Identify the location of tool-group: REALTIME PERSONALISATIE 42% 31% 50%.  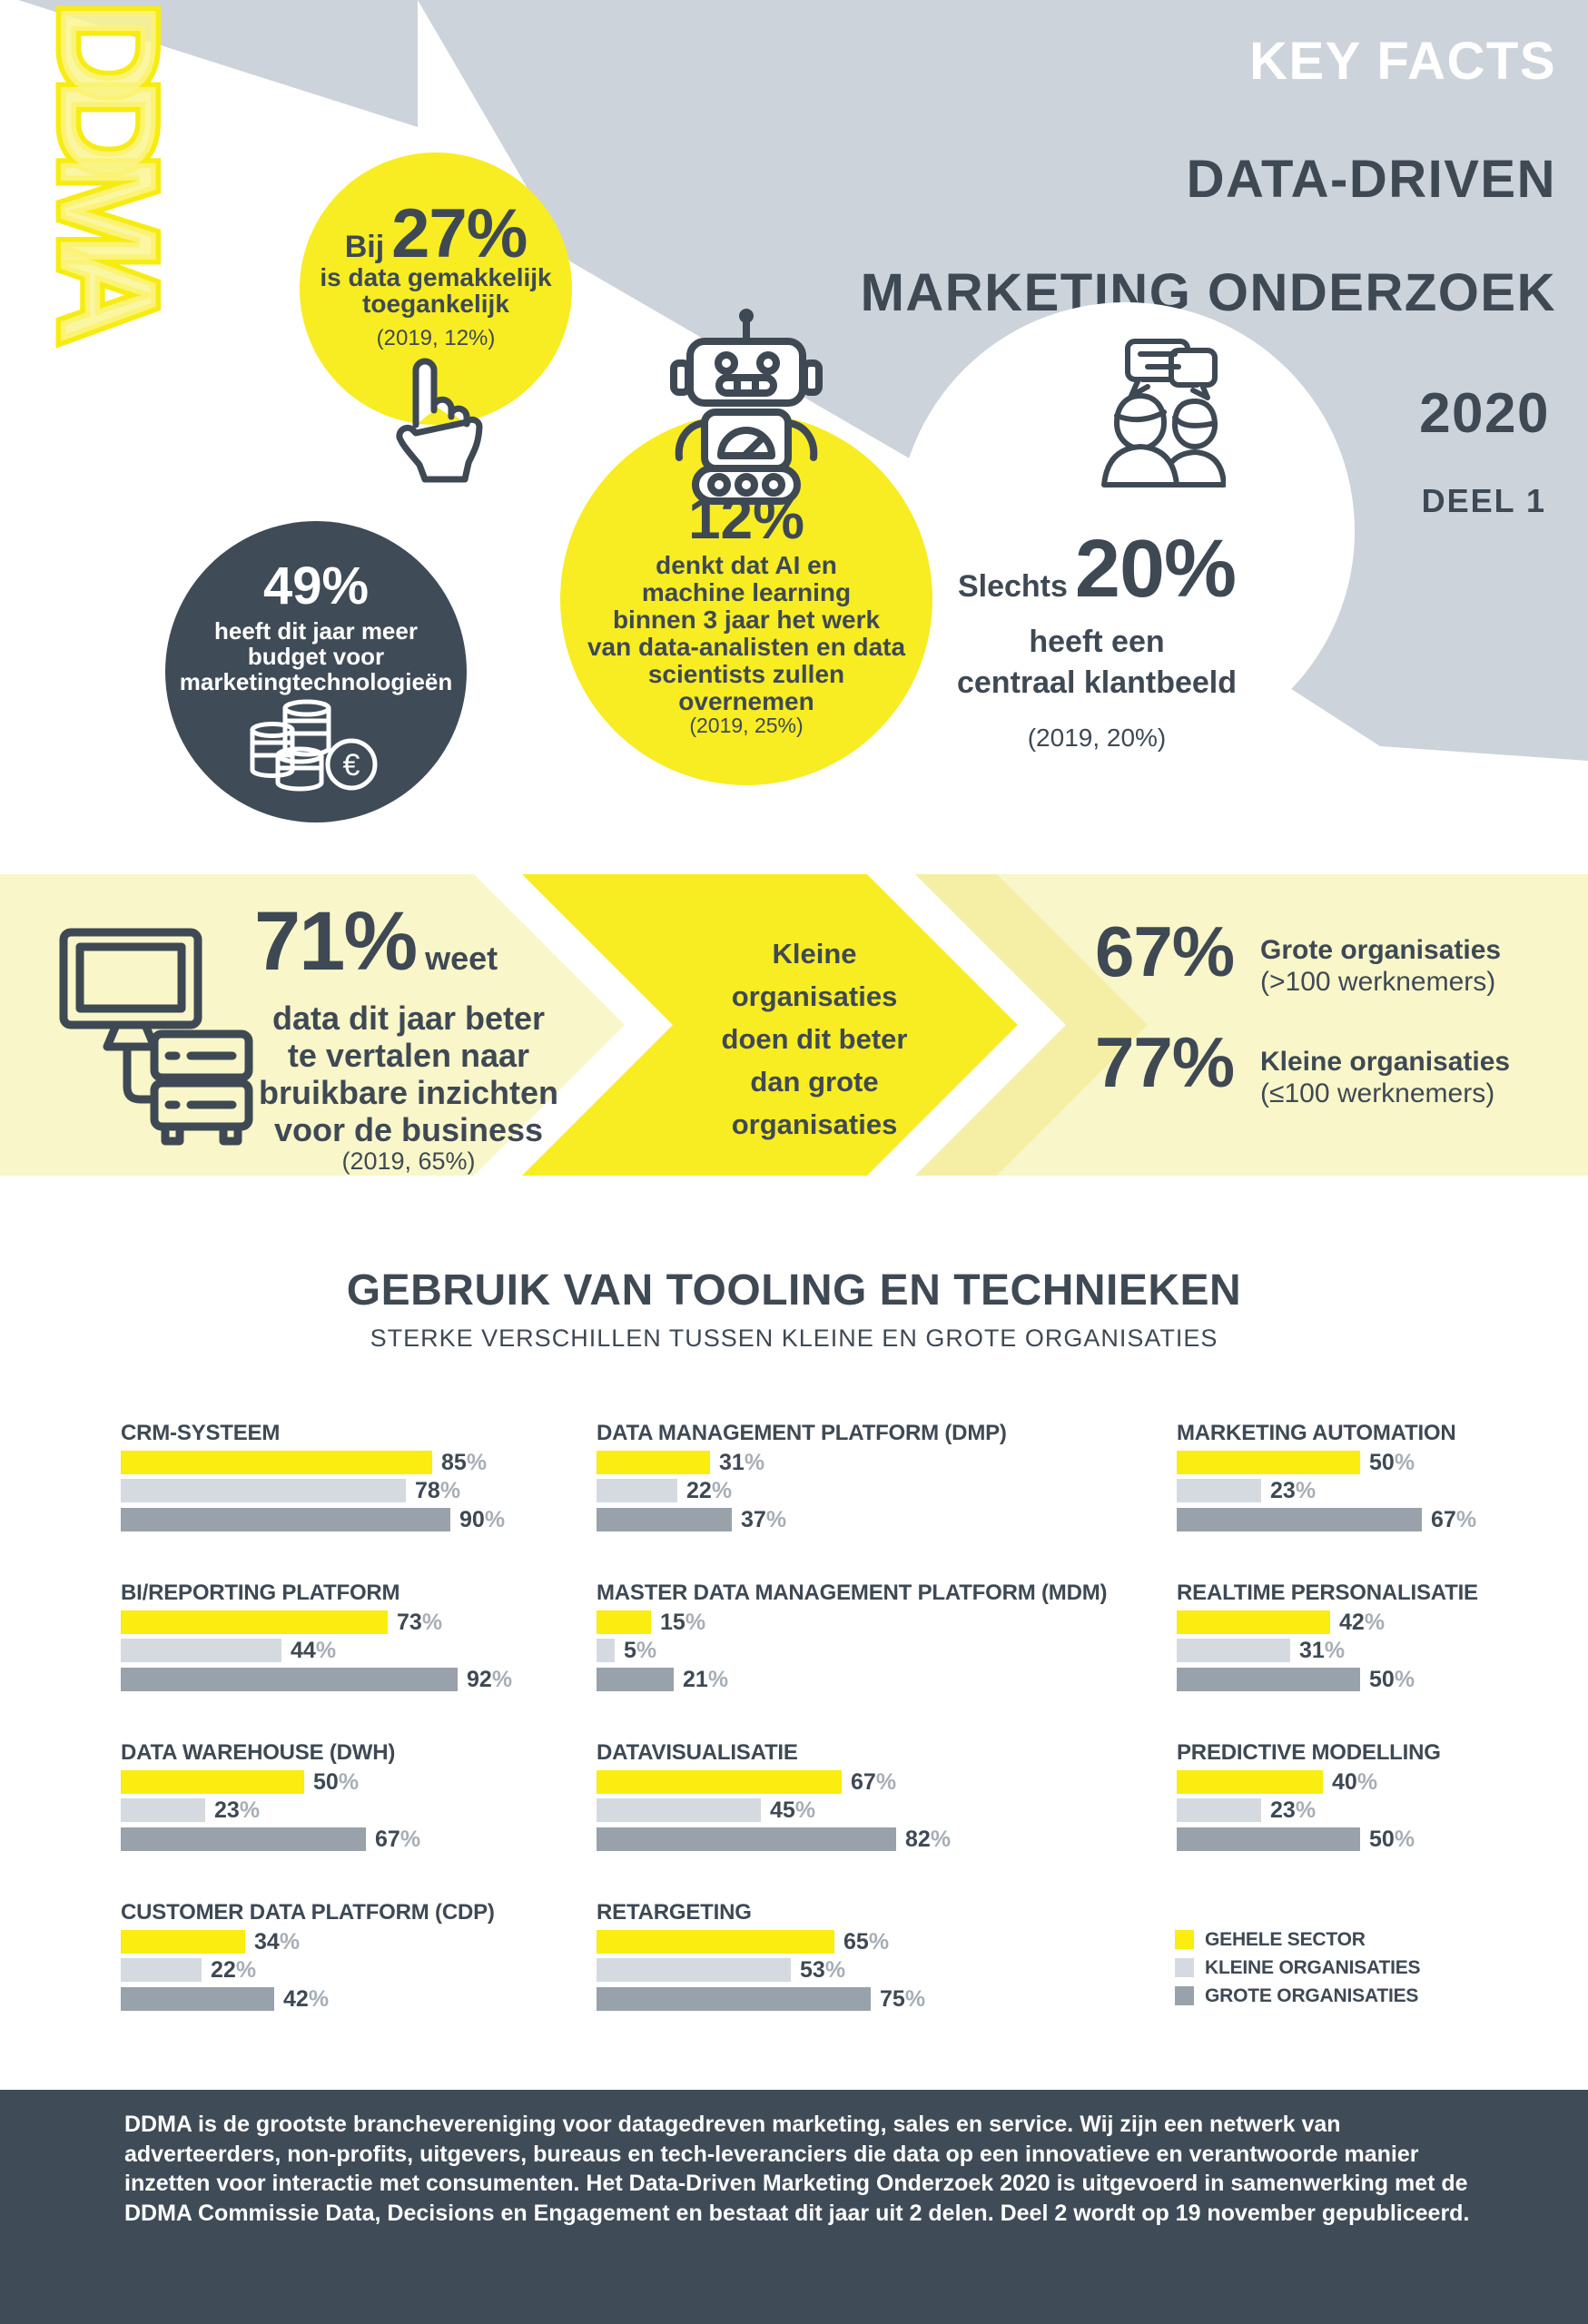
(1372, 1640).